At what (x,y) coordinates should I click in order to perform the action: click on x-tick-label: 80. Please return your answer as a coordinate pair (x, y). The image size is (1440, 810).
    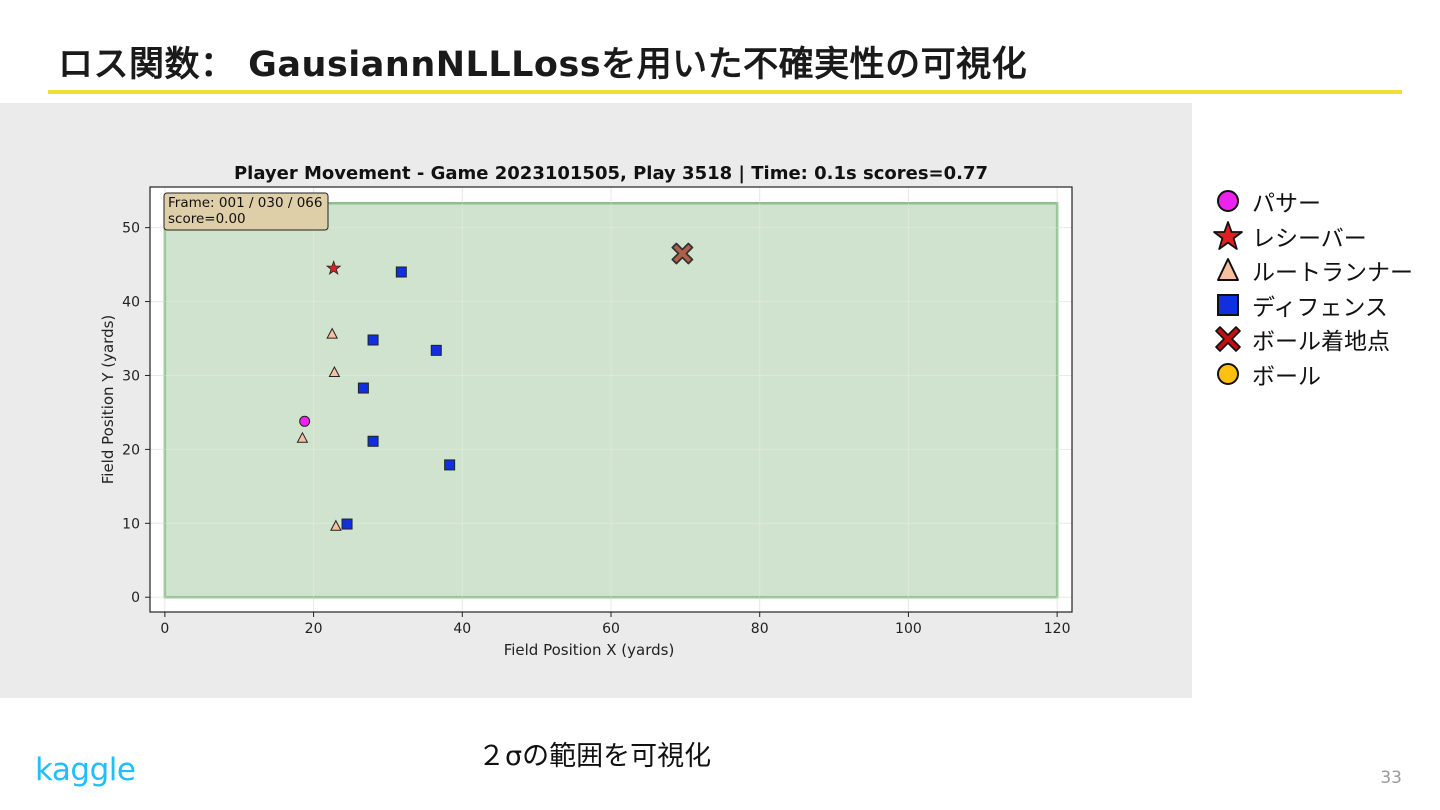
    Looking at the image, I should click on (760, 629).